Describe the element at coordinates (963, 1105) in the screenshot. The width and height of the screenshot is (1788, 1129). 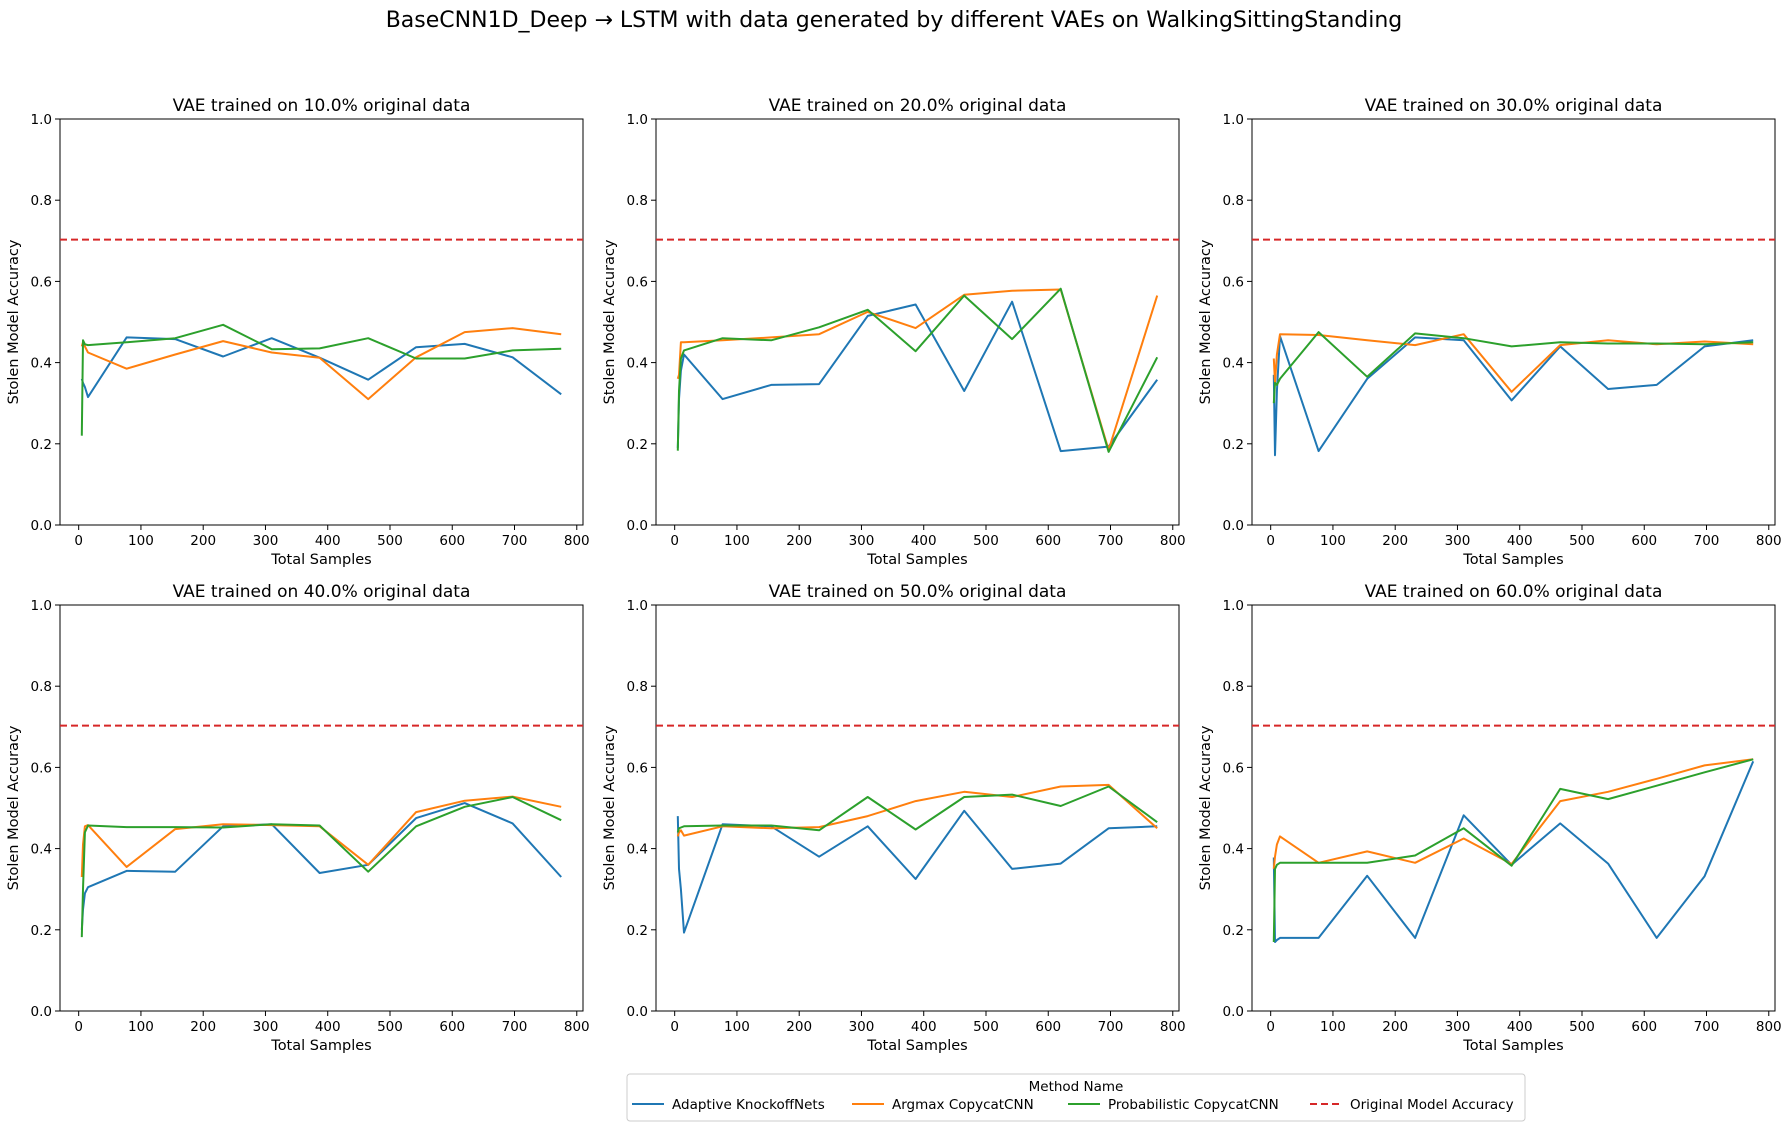
I see `legend-label: Argmax CopycatCNN` at that location.